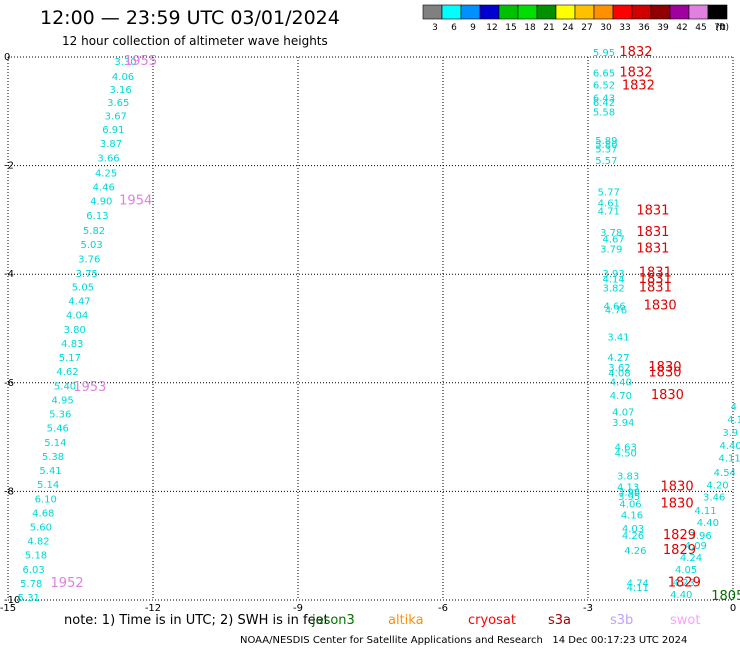  Describe the element at coordinates (29, 598) in the screenshot. I see `wave-height-label: 5.31` at that location.